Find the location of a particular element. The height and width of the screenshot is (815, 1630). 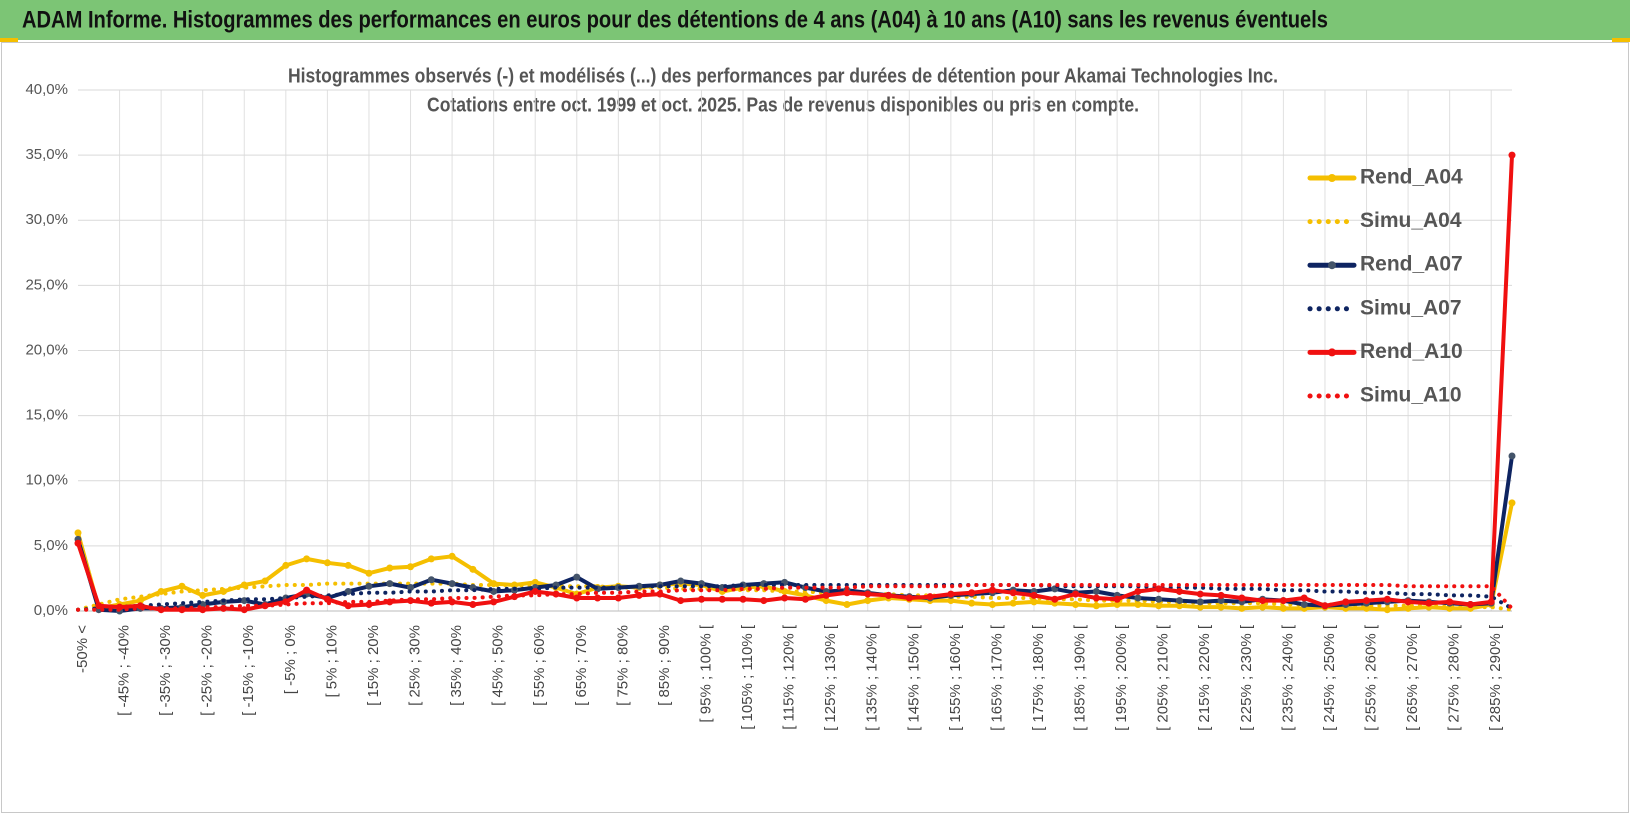

observed-line is located at coordinates (795, 556).